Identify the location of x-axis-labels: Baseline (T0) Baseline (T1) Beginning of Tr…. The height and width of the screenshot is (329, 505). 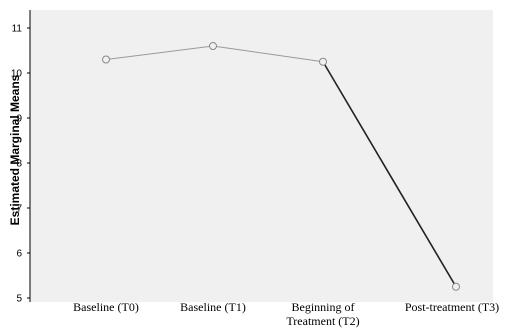
(286, 314).